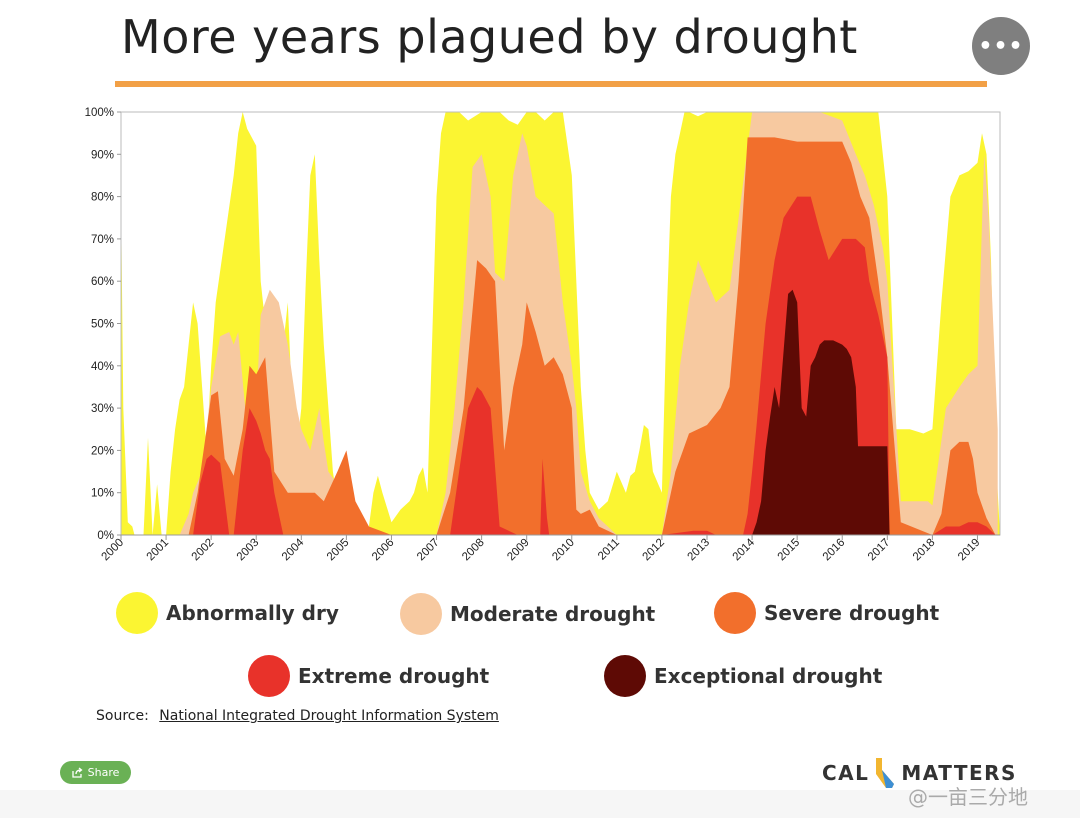 The height and width of the screenshot is (818, 1080). What do you see at coordinates (924, 550) in the screenshot?
I see `x-tick-label: 2018` at bounding box center [924, 550].